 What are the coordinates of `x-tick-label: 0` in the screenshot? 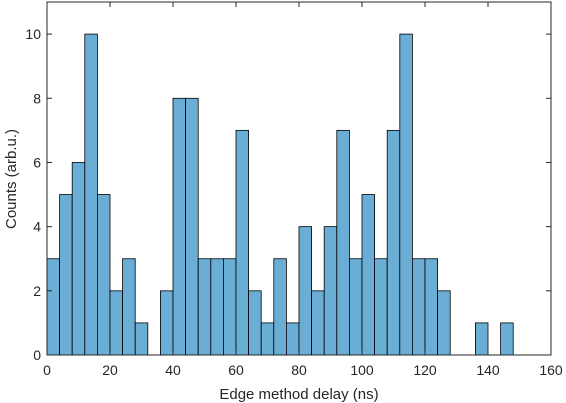 It's located at (47, 370).